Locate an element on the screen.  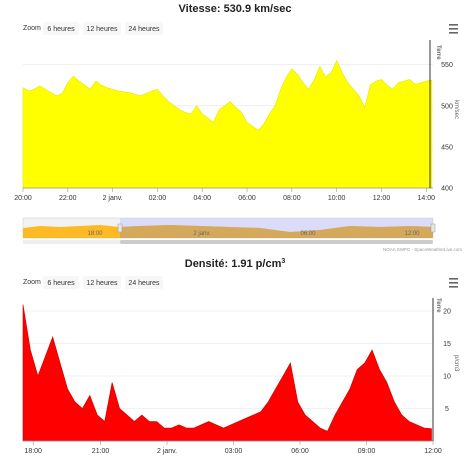
density-x-tick-label: 18:00 is located at coordinates (33, 451).